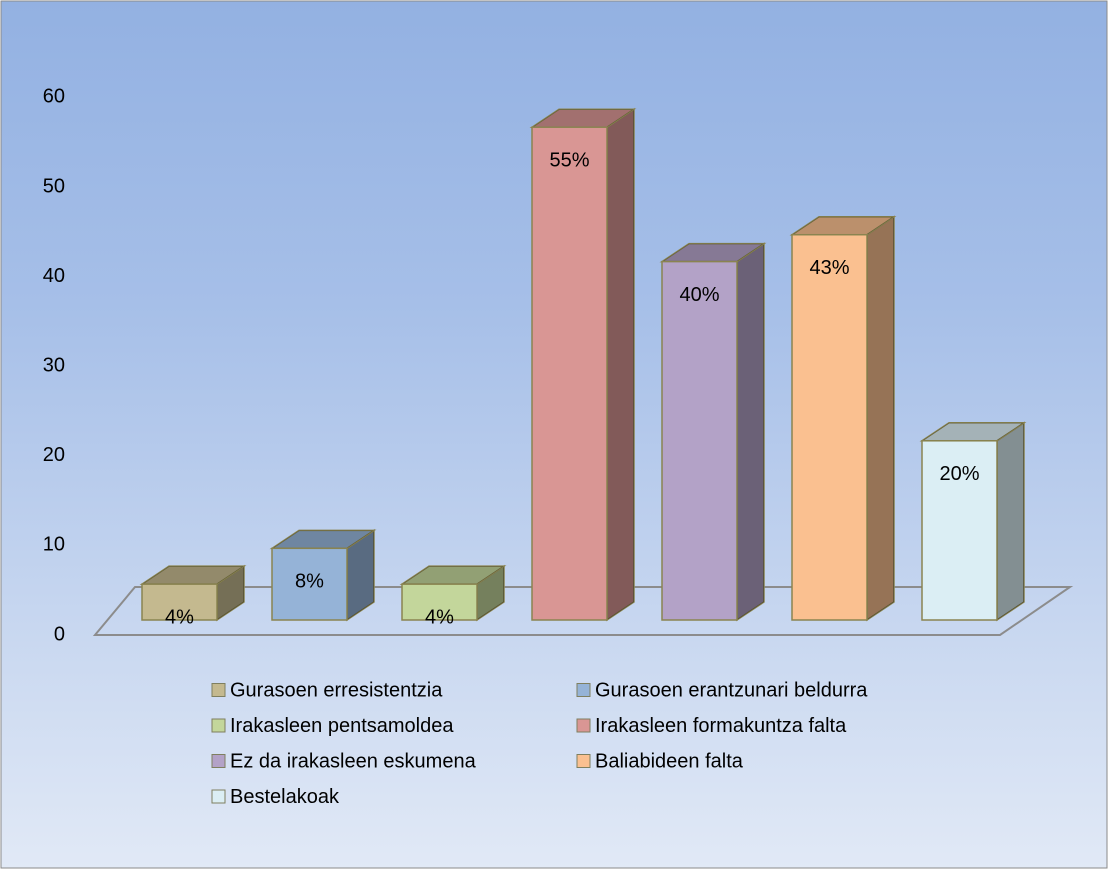 The width and height of the screenshot is (1109, 875). What do you see at coordinates (54, 186) in the screenshot?
I see `y-tick-label: 50` at bounding box center [54, 186].